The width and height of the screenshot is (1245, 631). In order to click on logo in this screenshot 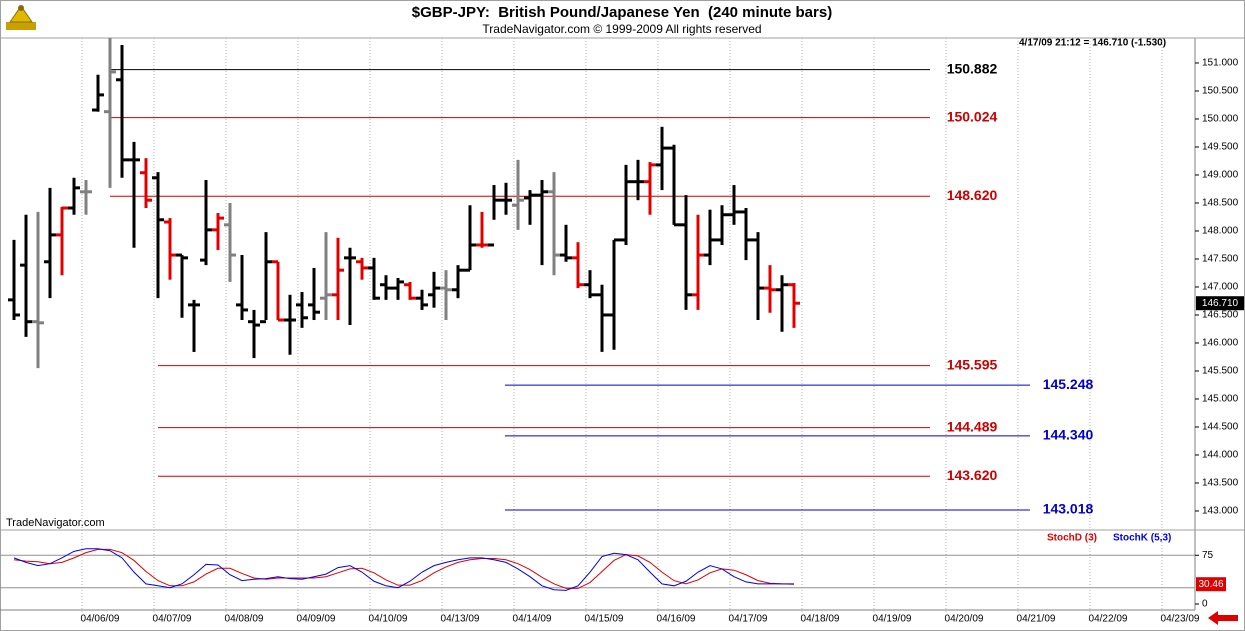, I will do `click(21, 17)`.